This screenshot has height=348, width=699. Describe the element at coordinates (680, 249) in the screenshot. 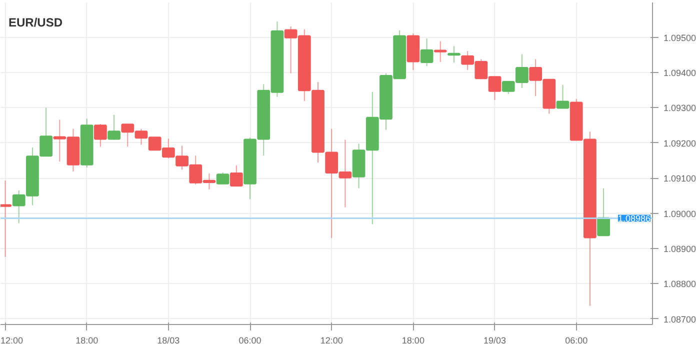

I see `y-tick-label: 1.08900` at that location.